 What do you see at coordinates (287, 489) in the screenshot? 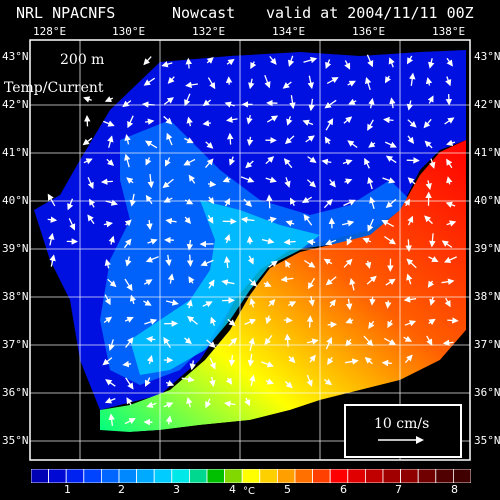
I see `colorbar-tick: 5` at bounding box center [287, 489].